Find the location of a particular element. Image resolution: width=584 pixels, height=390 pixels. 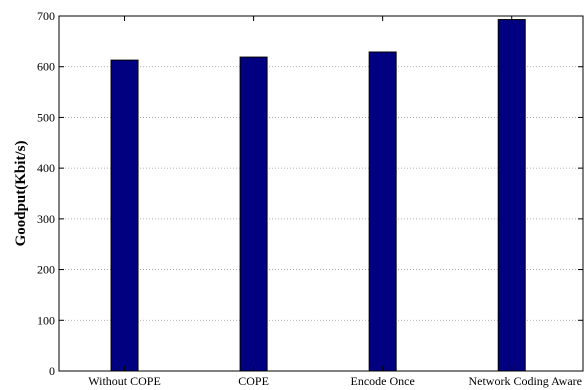

x-tick-label: Network Coding Aware is located at coordinates (525, 381).